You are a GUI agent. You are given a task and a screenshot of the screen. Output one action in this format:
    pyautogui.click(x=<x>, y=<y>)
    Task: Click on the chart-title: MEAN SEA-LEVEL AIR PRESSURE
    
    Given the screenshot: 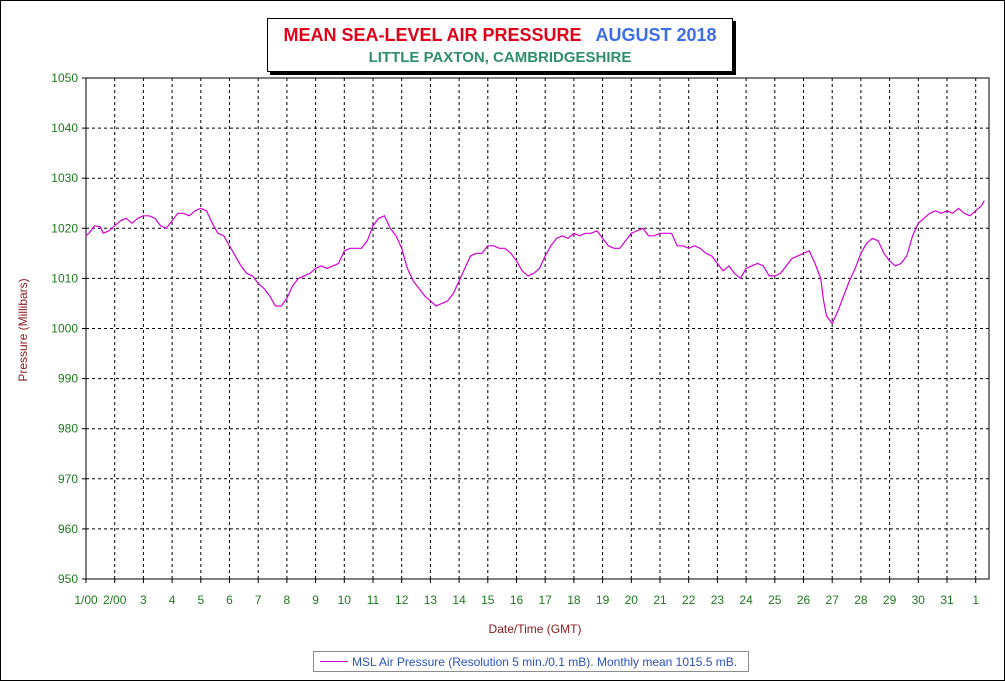 What is the action you would take?
    pyautogui.click(x=432, y=35)
    